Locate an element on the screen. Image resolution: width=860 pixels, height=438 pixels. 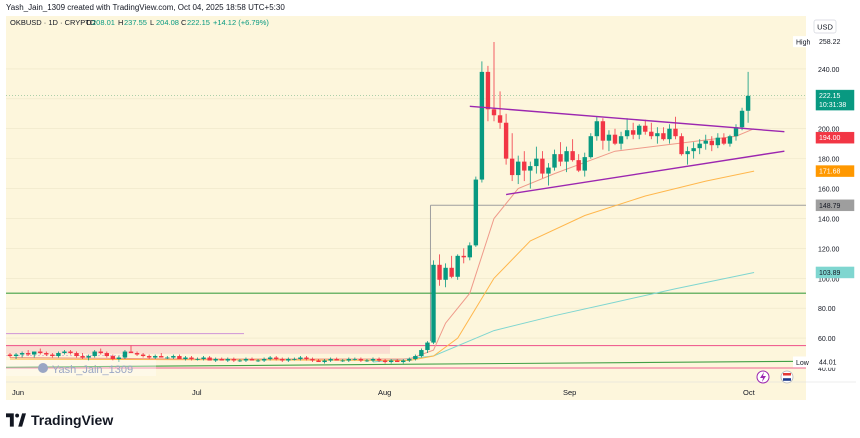
price-tag-label-bg is located at coordinates (804, 42).